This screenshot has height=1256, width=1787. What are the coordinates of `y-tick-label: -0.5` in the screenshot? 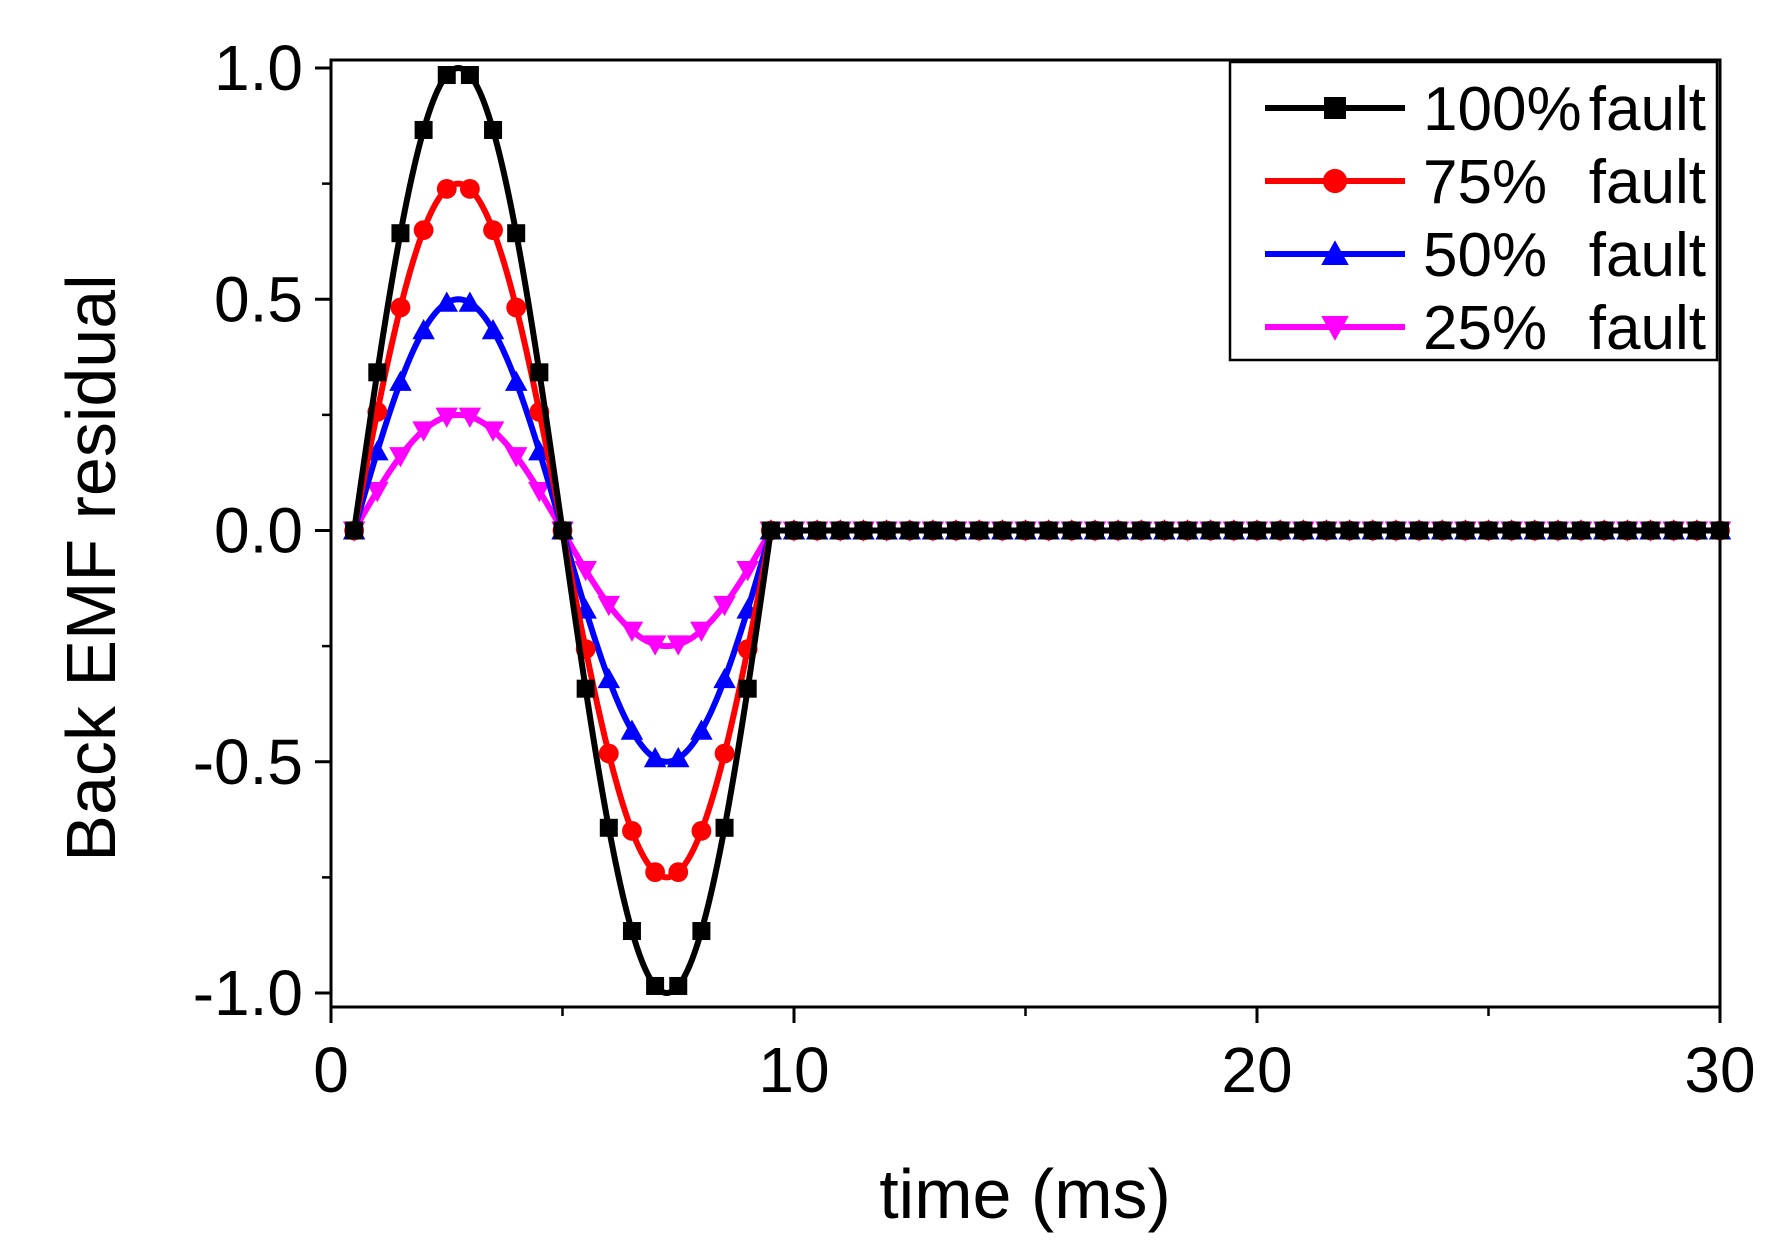 It's located at (248, 762).